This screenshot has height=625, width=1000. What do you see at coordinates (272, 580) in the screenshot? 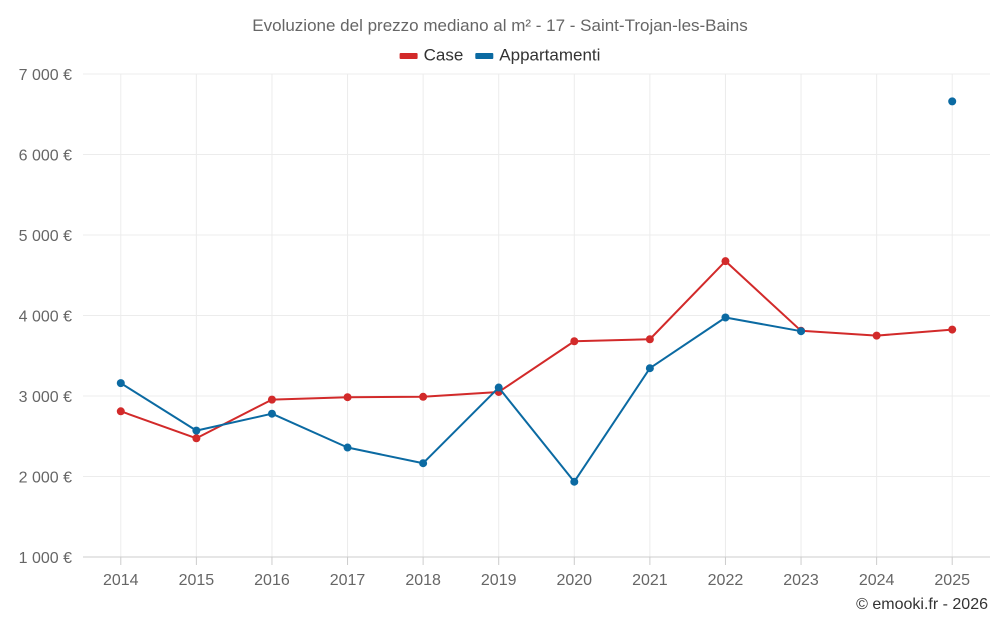
I see `x-tick-label: 2016` at bounding box center [272, 580].